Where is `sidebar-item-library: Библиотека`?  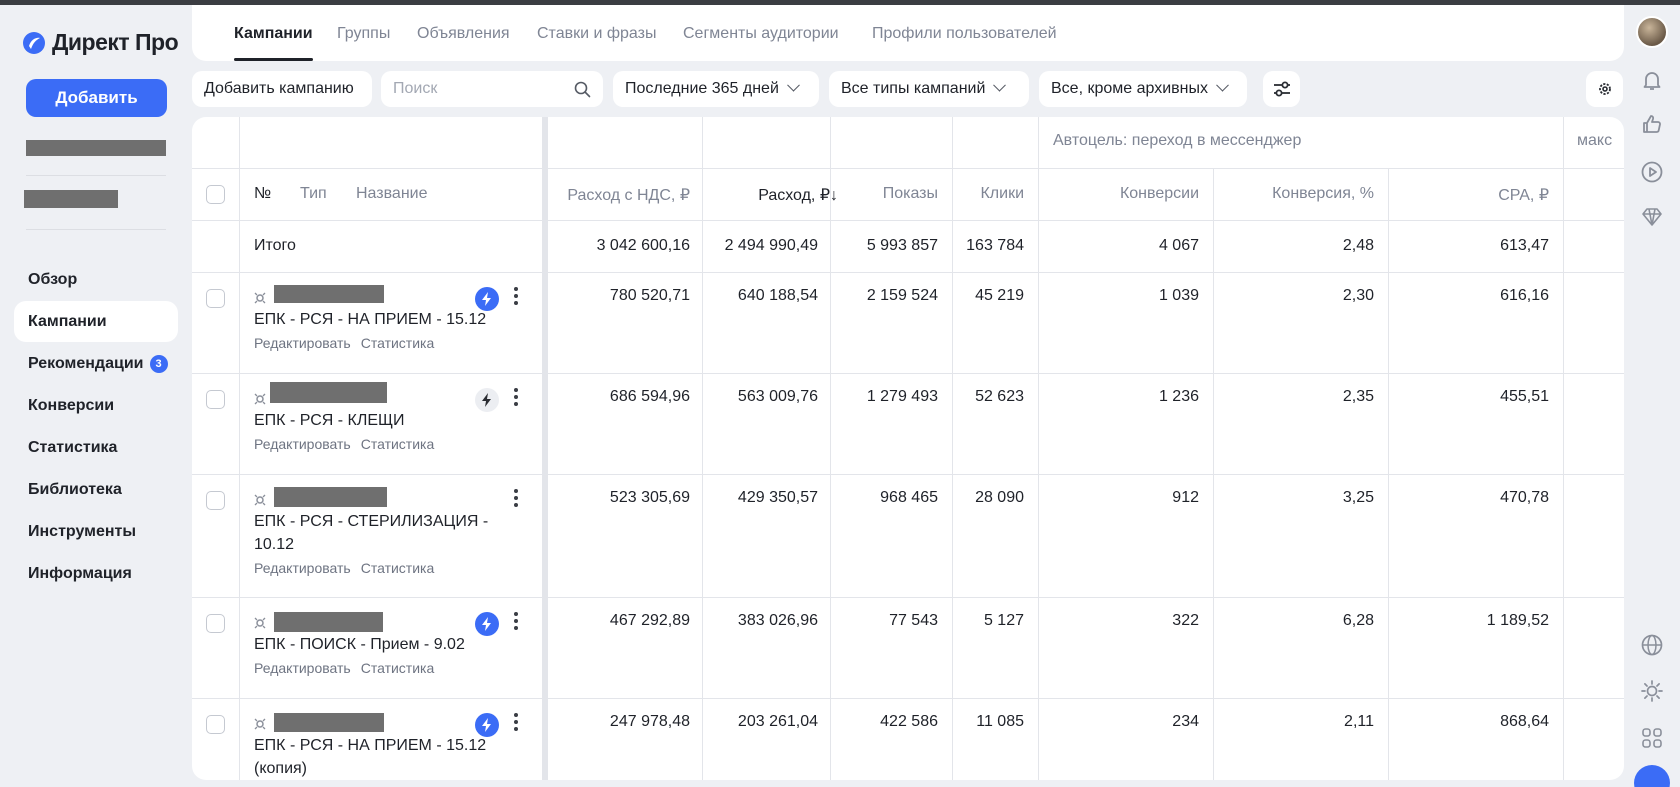
sidebar-item-library: Библиотека is located at coordinates (96, 489).